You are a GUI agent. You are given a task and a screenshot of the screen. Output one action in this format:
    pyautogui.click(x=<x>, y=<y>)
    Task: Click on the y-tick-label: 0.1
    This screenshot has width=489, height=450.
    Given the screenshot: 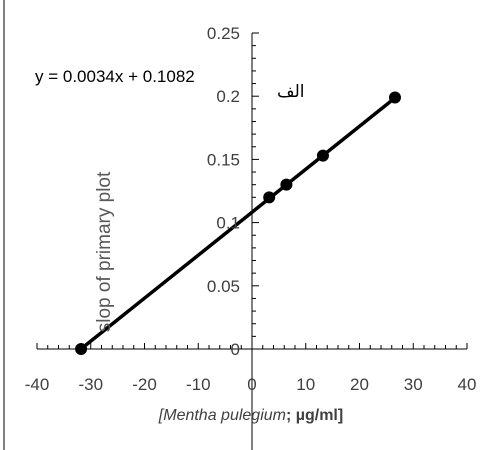 What is the action you would take?
    pyautogui.click(x=228, y=223)
    